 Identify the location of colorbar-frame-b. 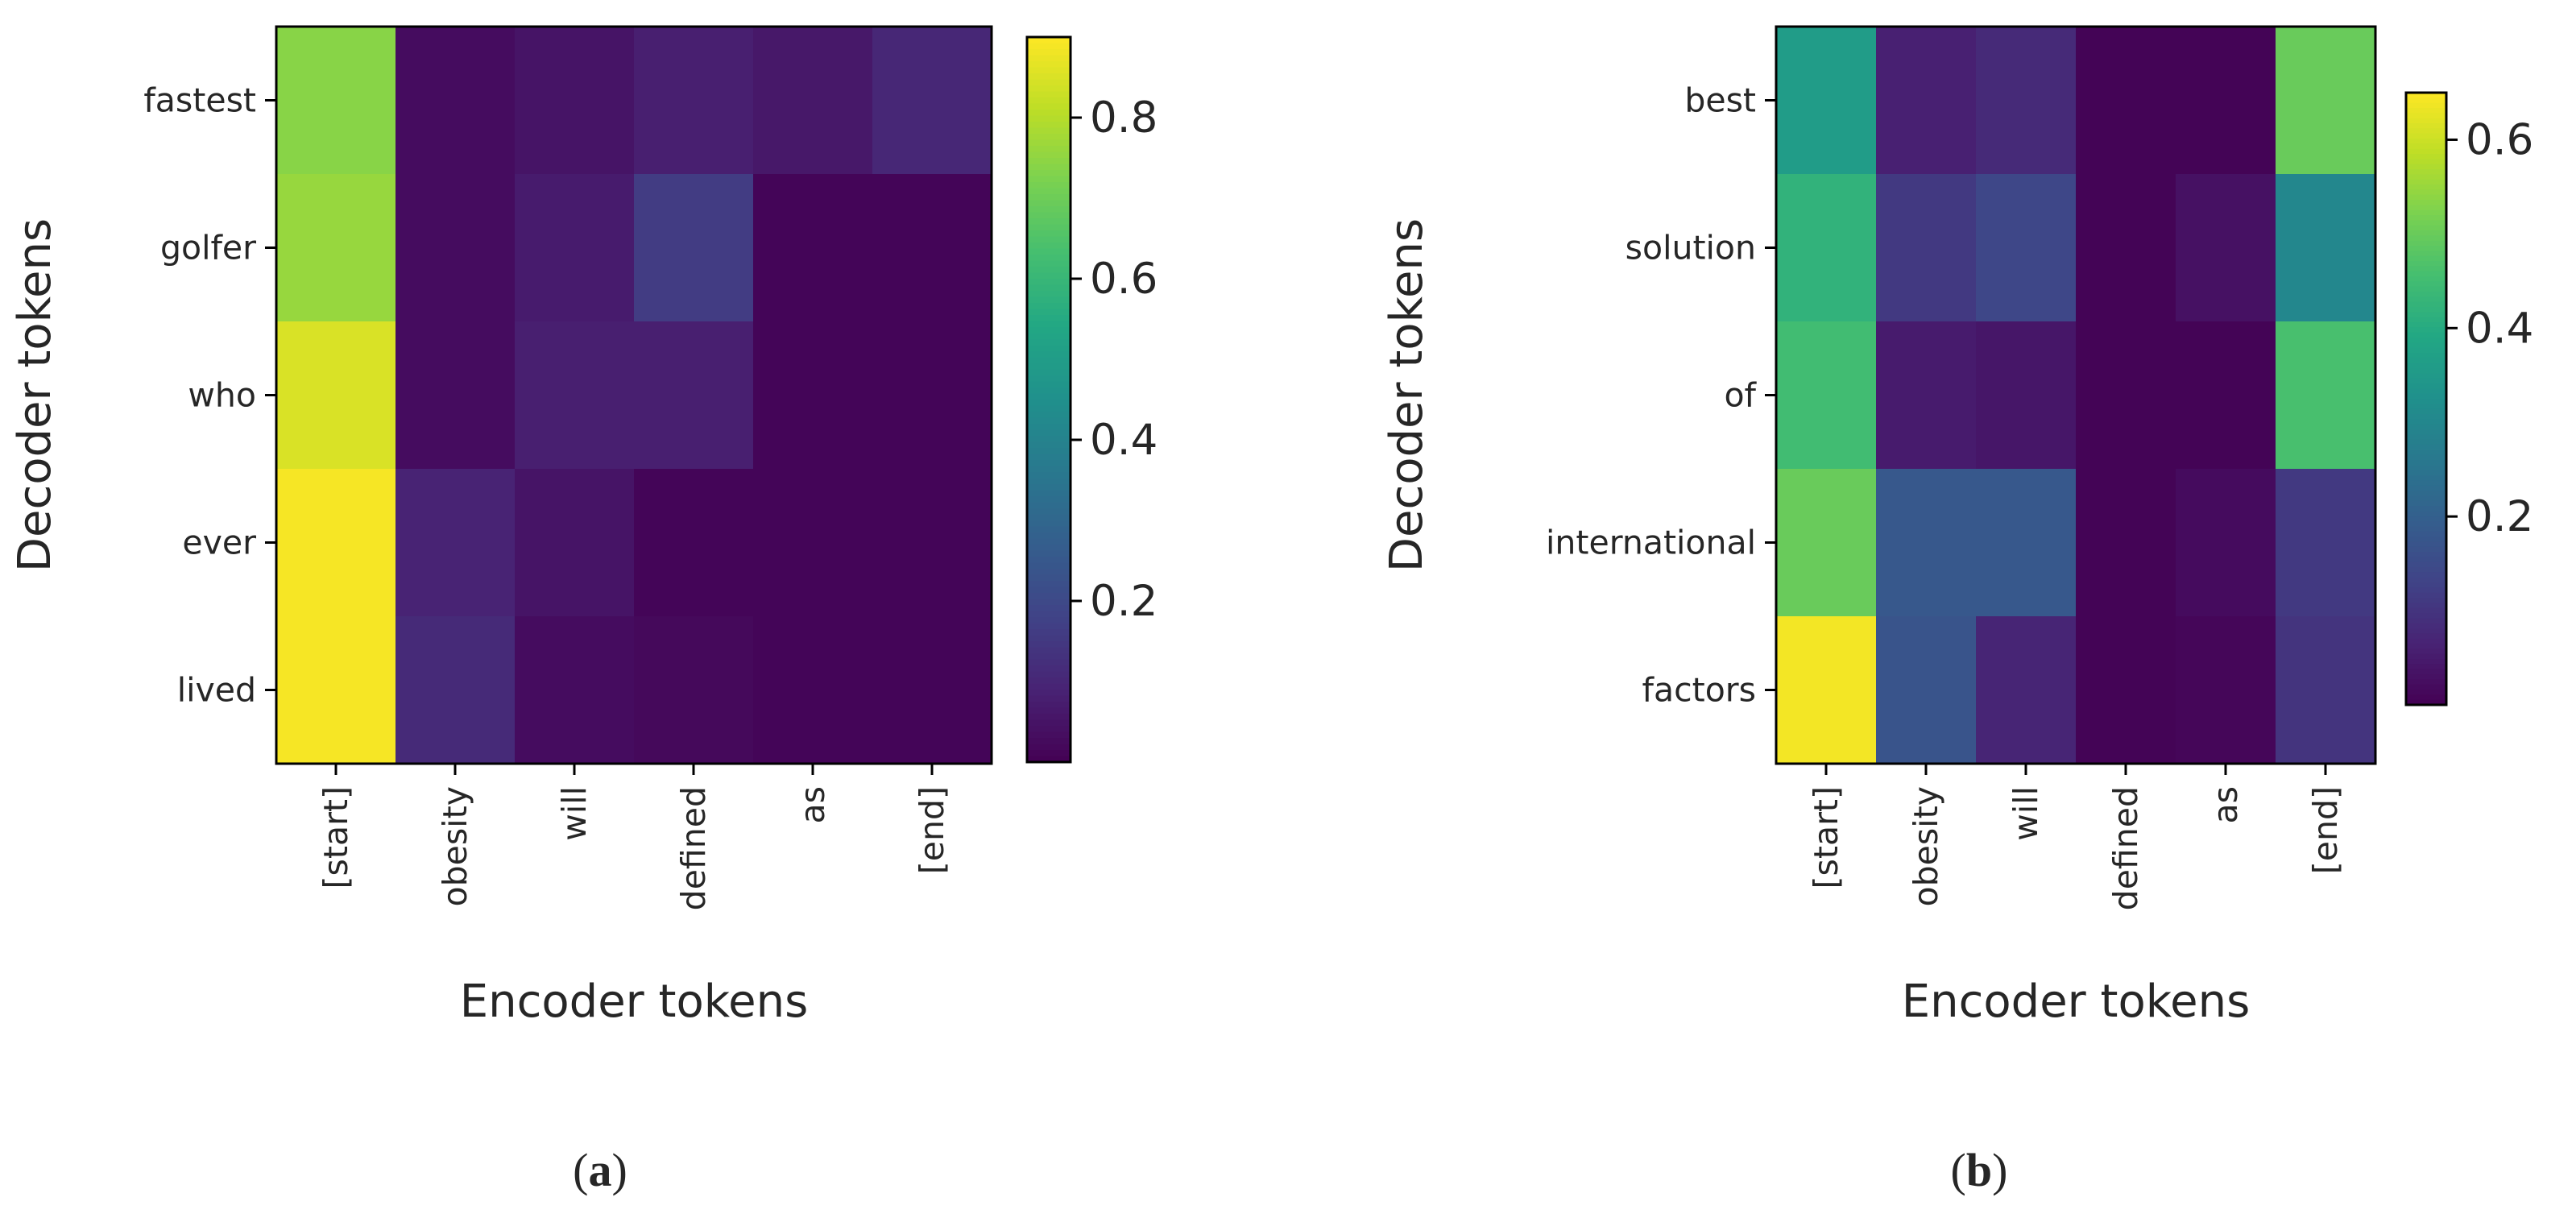
(2426, 399).